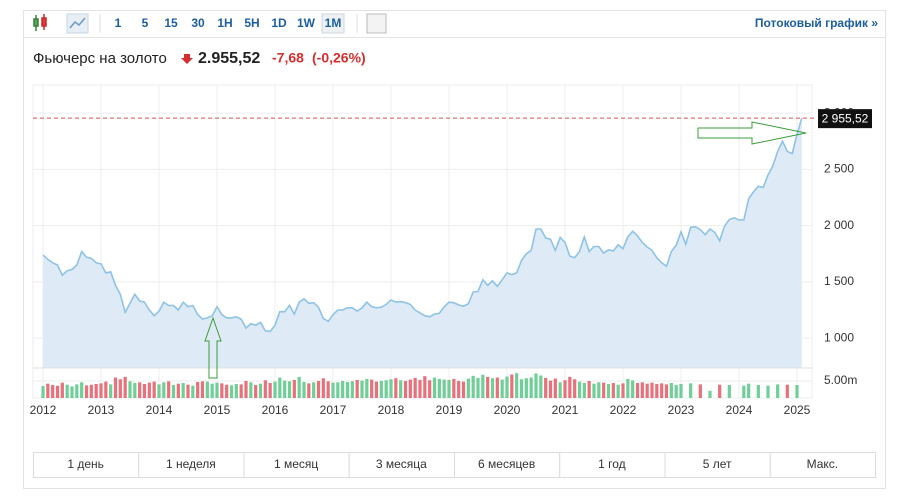 The height and width of the screenshot is (499, 900). I want to click on range-button: 1 день, so click(85, 464).